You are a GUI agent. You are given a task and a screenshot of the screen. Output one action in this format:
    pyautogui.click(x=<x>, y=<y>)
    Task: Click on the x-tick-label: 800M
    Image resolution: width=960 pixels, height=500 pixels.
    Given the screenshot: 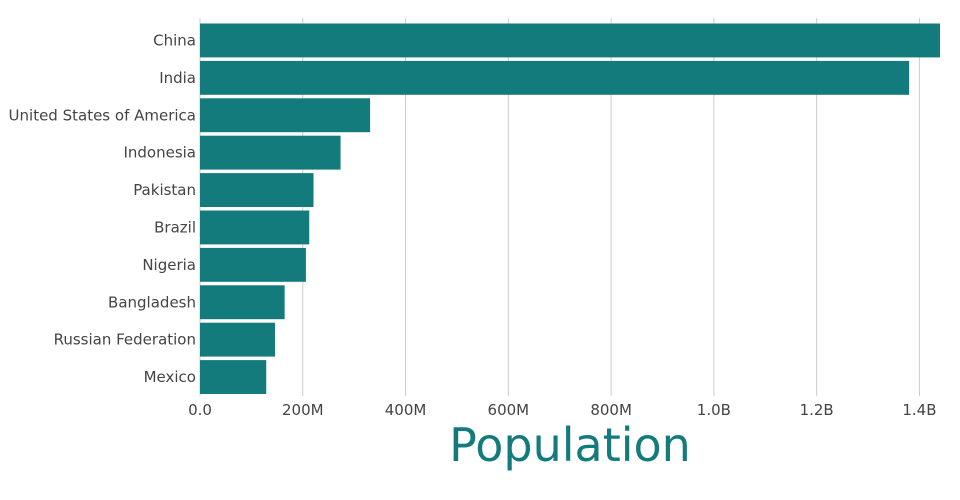 What is the action you would take?
    pyautogui.click(x=611, y=410)
    